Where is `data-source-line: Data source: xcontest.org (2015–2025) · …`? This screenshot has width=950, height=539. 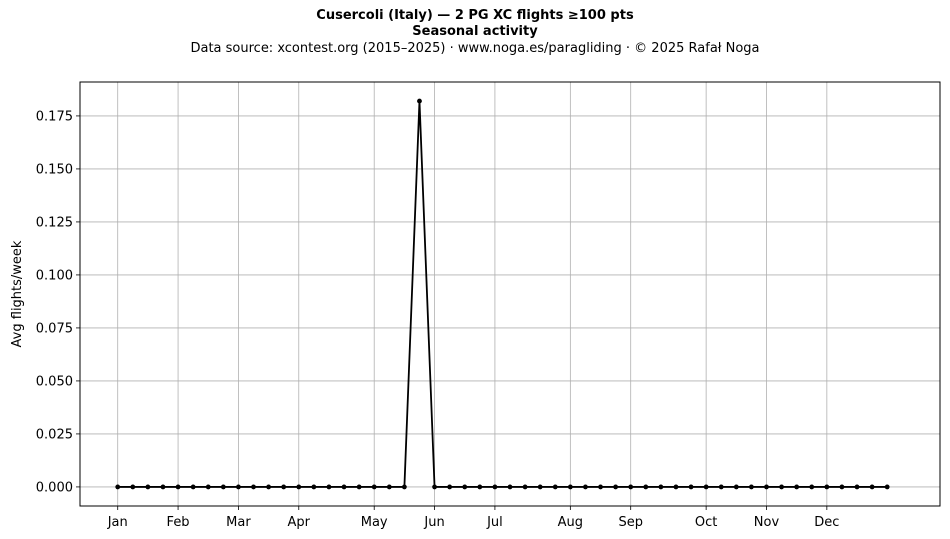 data-source-line: Data source: xcontest.org (2015–2025) · … is located at coordinates (475, 48).